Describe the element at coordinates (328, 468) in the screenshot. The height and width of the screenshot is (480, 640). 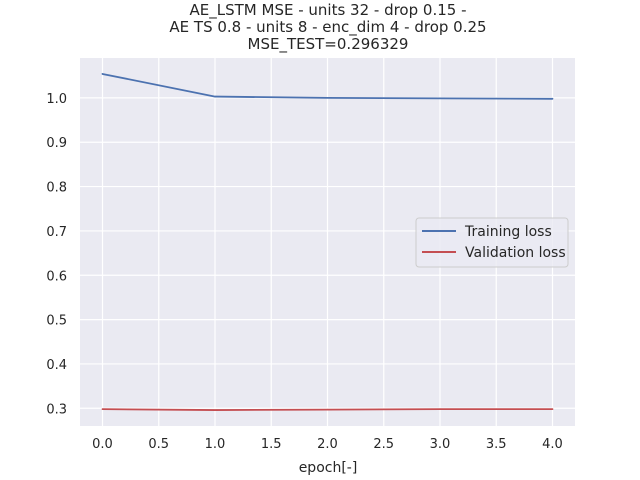
I see `x-axis-label: epoch[-]` at that location.